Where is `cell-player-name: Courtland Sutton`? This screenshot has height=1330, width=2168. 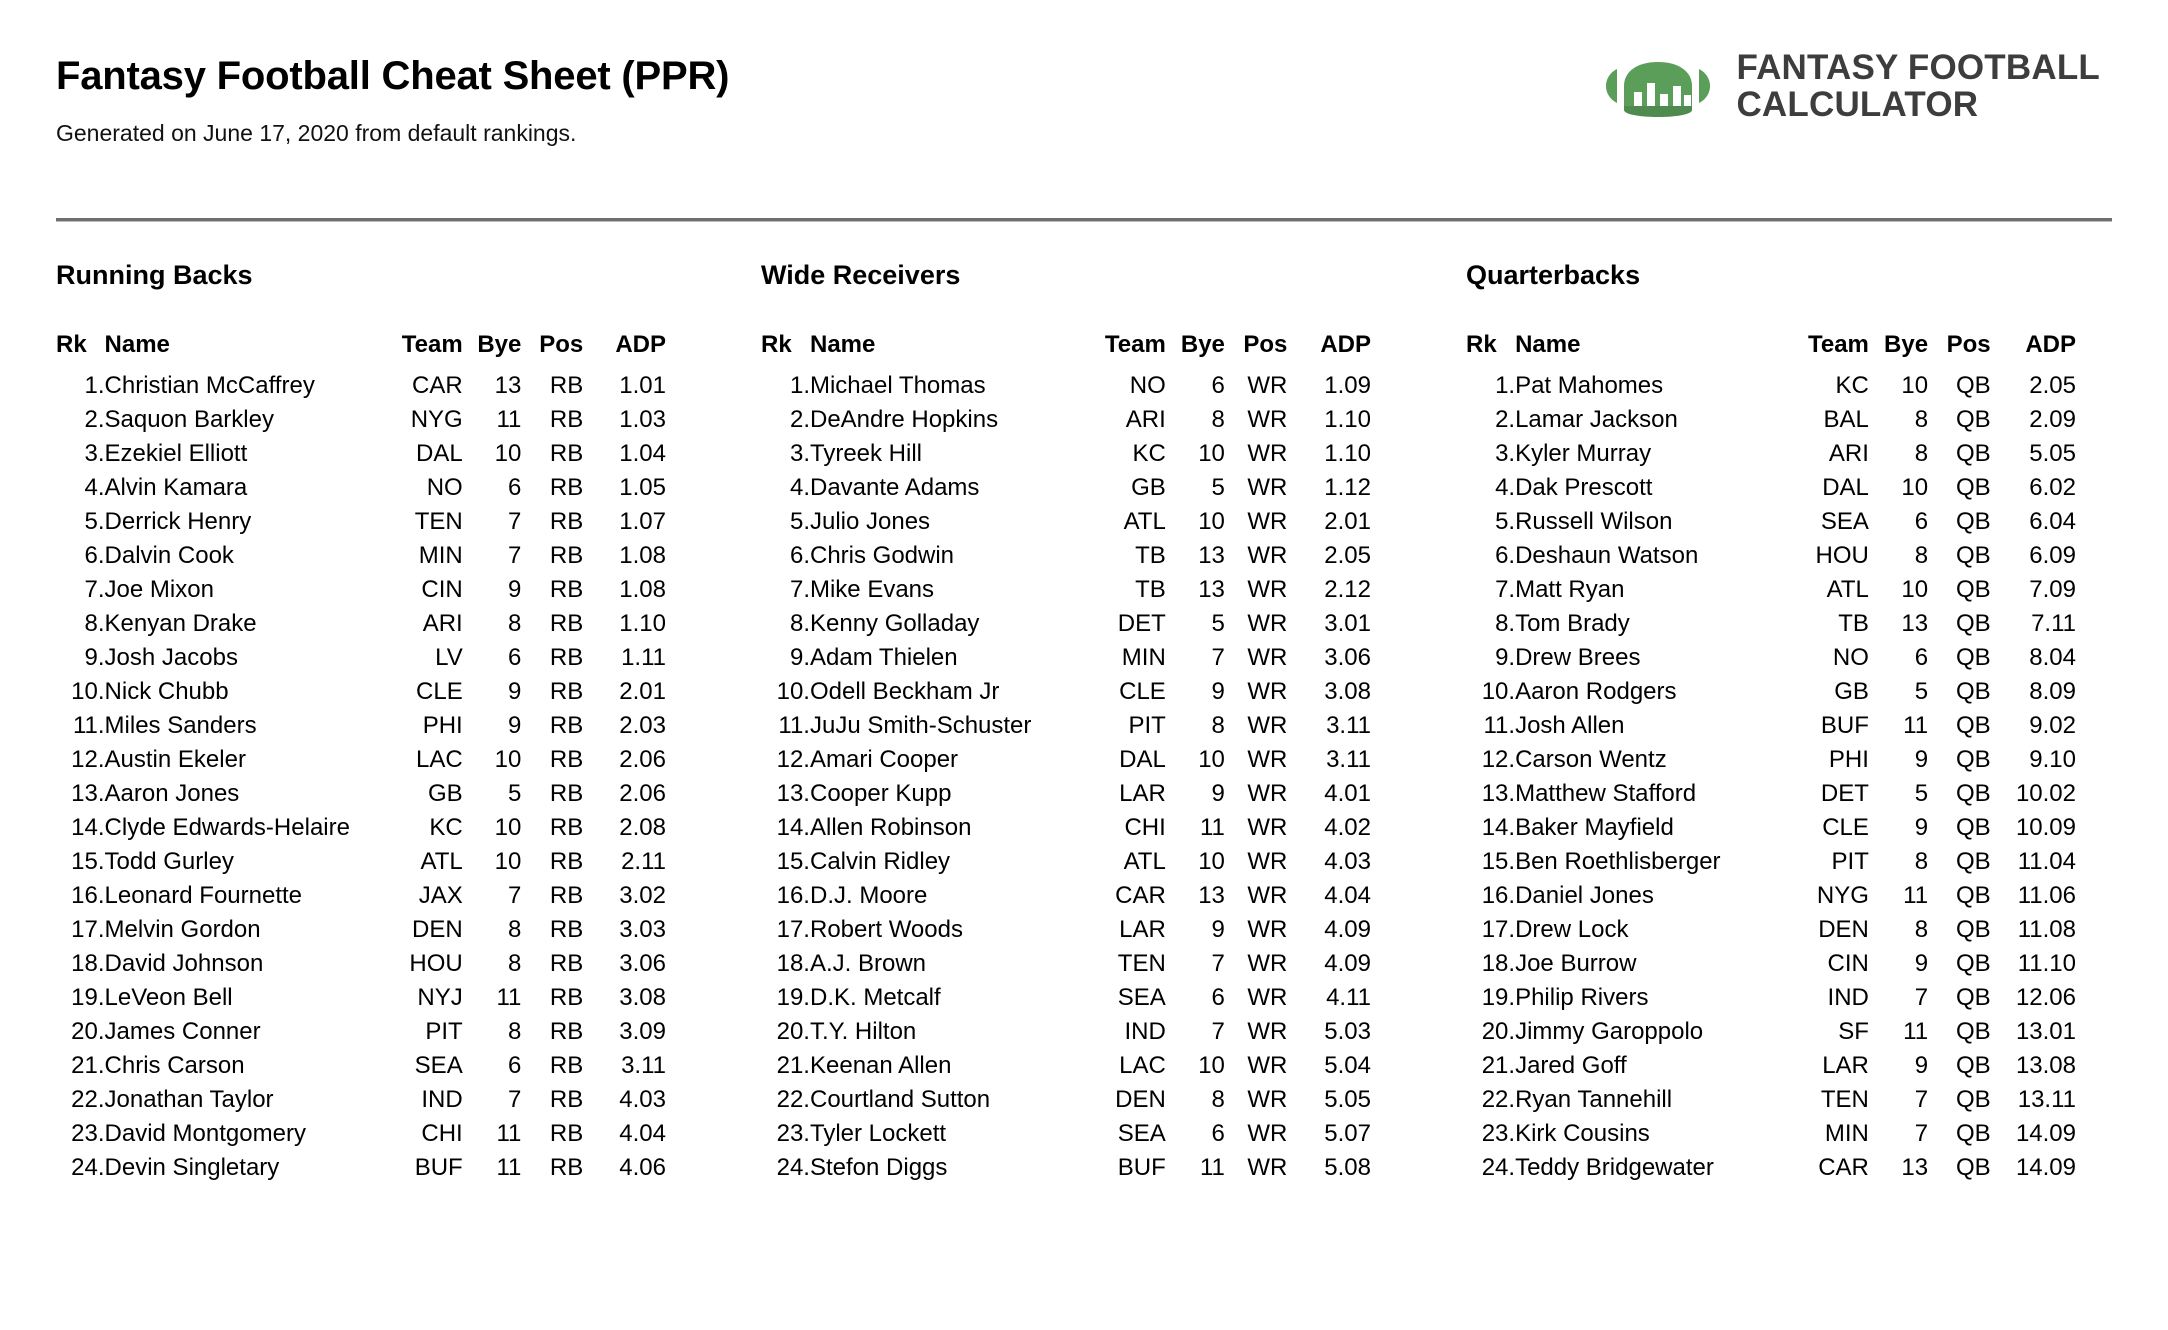
cell-player-name: Courtland Sutton is located at coordinates (900, 1099).